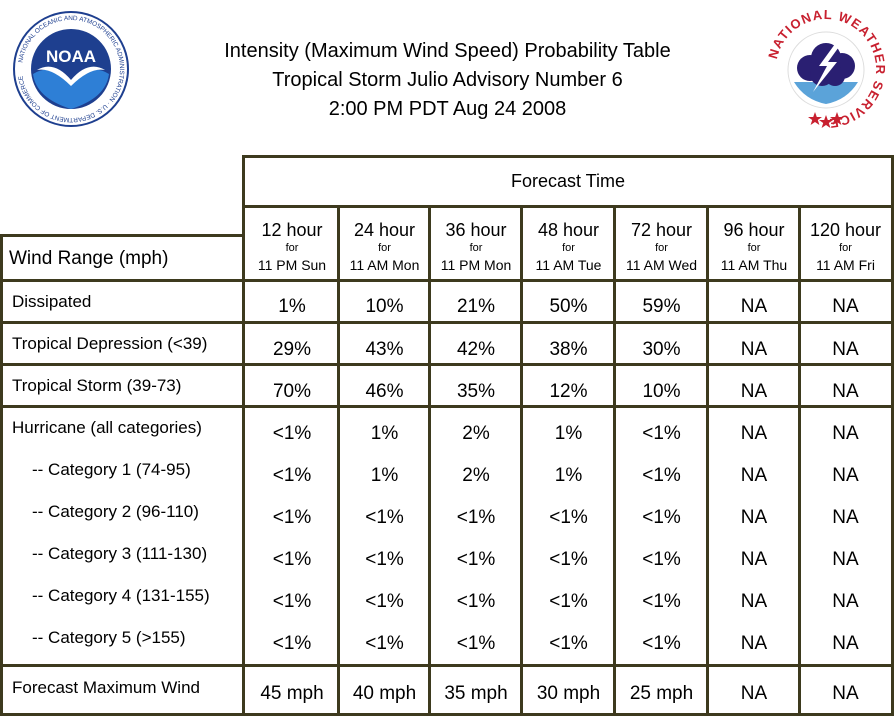 The height and width of the screenshot is (716, 895). I want to click on row-label: -- Category 5 (>155), so click(109, 637).